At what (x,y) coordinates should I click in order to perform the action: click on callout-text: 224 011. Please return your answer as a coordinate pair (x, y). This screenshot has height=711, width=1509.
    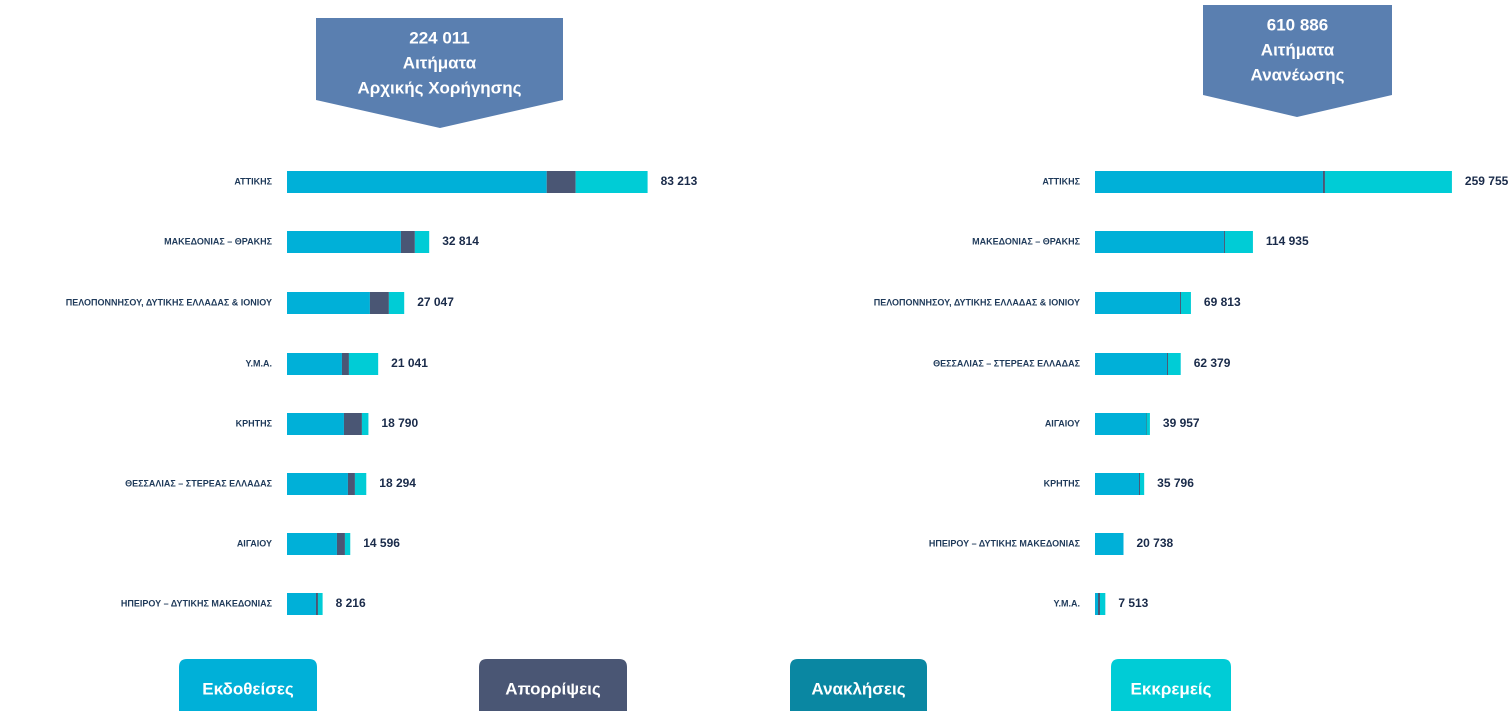
    Looking at the image, I should click on (439, 37).